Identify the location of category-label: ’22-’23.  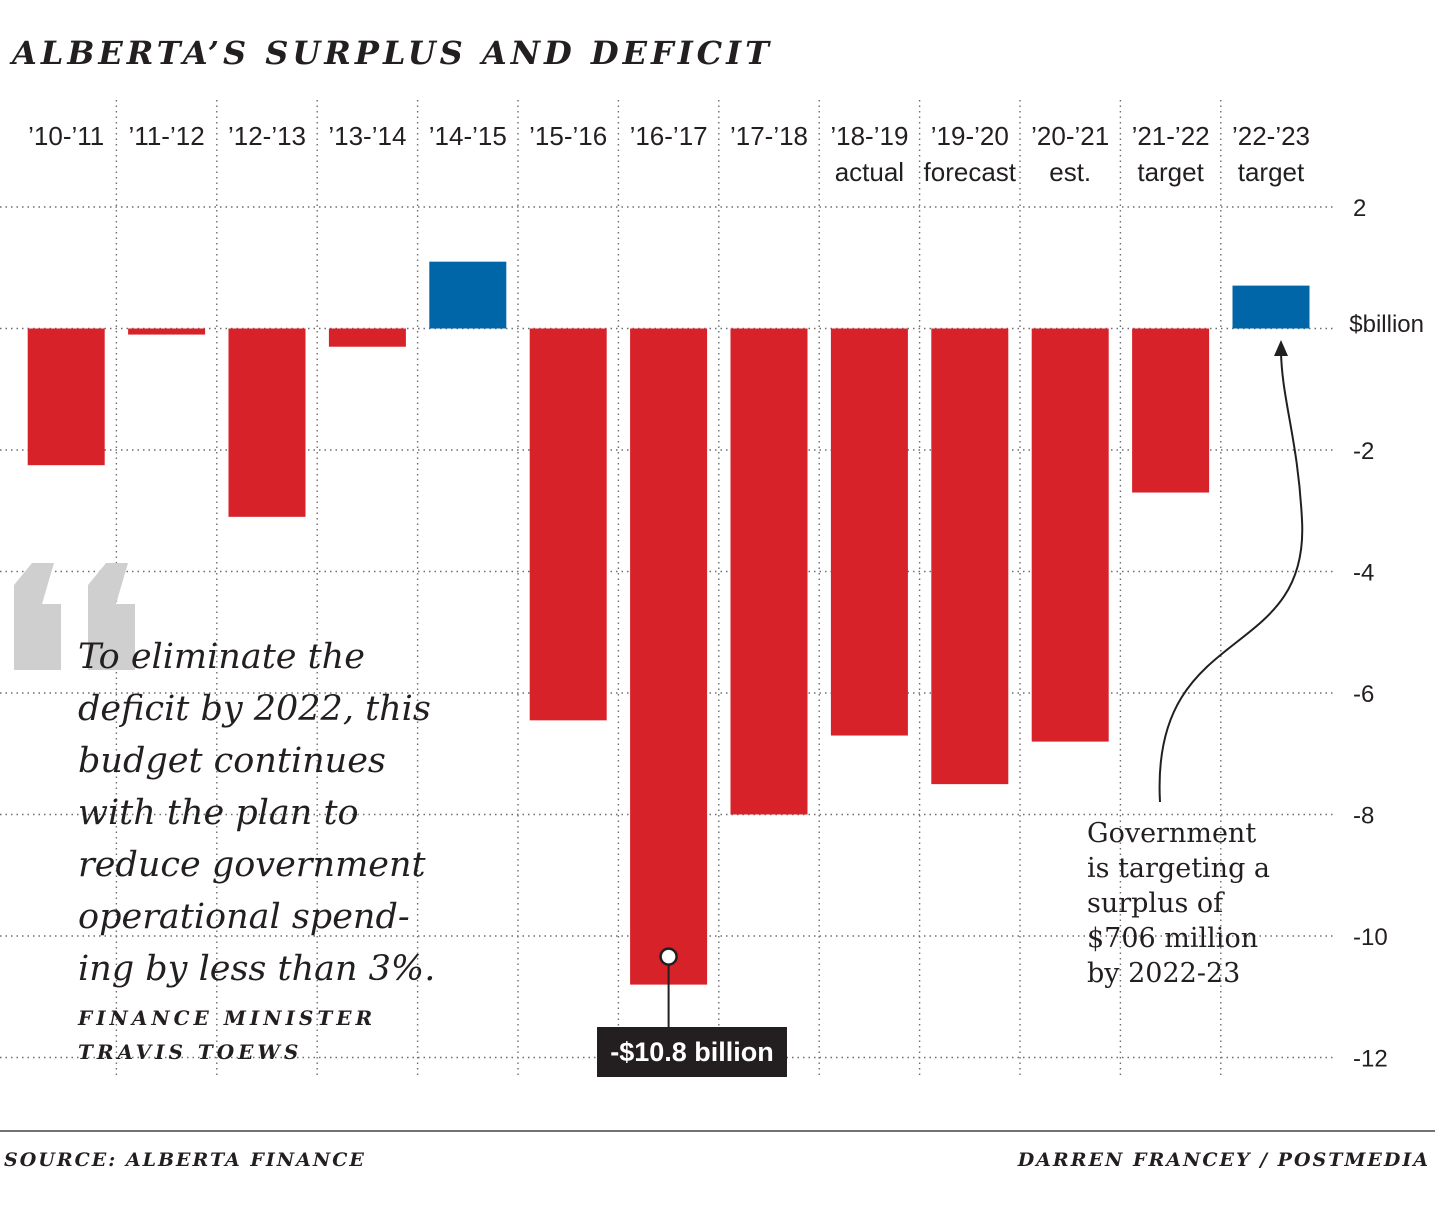
(1271, 136).